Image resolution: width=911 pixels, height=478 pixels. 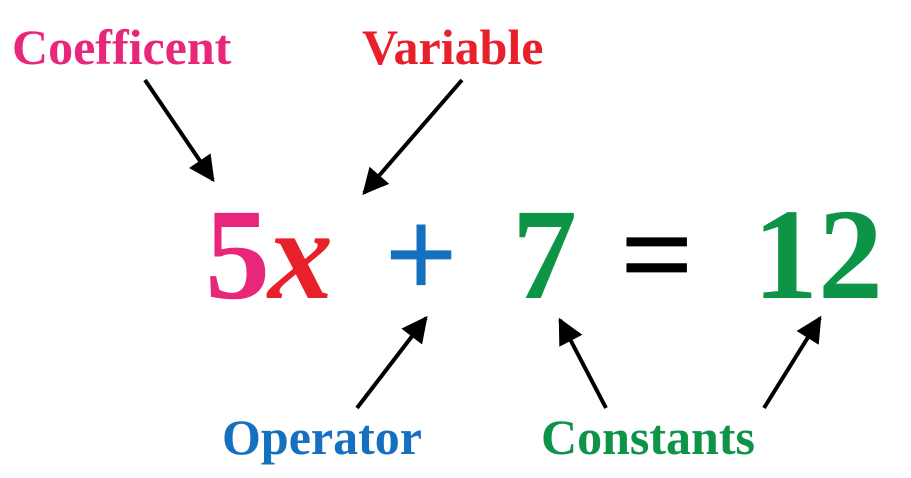 What do you see at coordinates (122, 47) in the screenshot?
I see `coefficient-label: Coefficent` at bounding box center [122, 47].